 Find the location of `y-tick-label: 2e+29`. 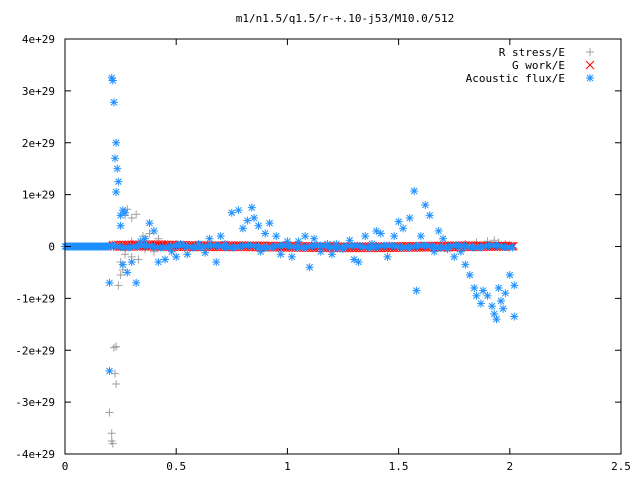

y-tick-label: 2e+29 is located at coordinates (38, 143).